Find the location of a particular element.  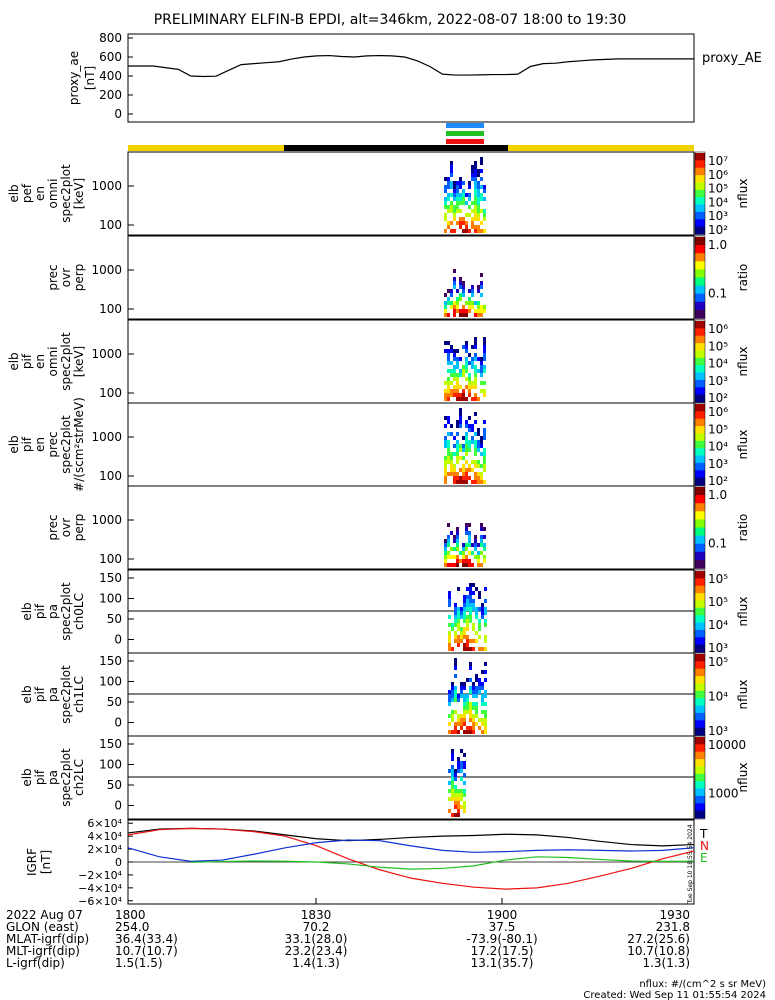

colorbar-label: nflux is located at coordinates (743, 778).